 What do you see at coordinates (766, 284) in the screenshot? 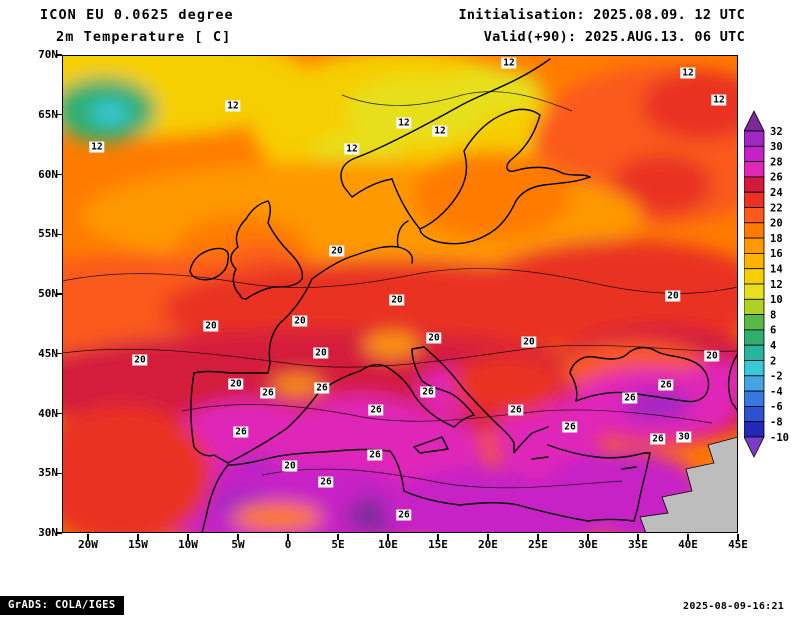
I see `colorbar: 32 30 28 26 24 22 20 18 16 14 12 10 8 6 4 2 -2 -4 -6 -8 -10` at bounding box center [766, 284].